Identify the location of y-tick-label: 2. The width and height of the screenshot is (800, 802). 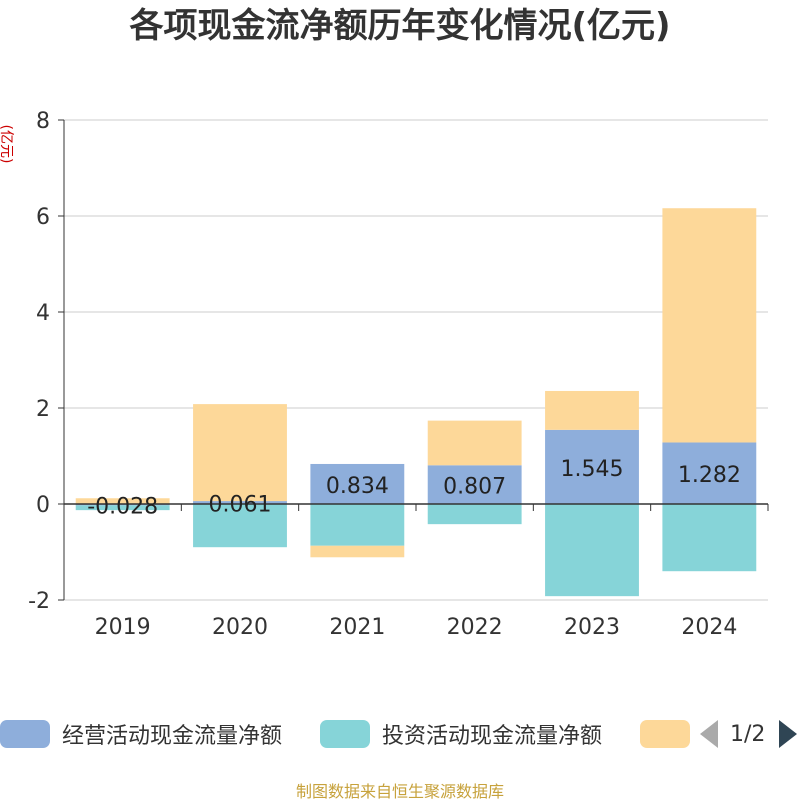
(43, 409).